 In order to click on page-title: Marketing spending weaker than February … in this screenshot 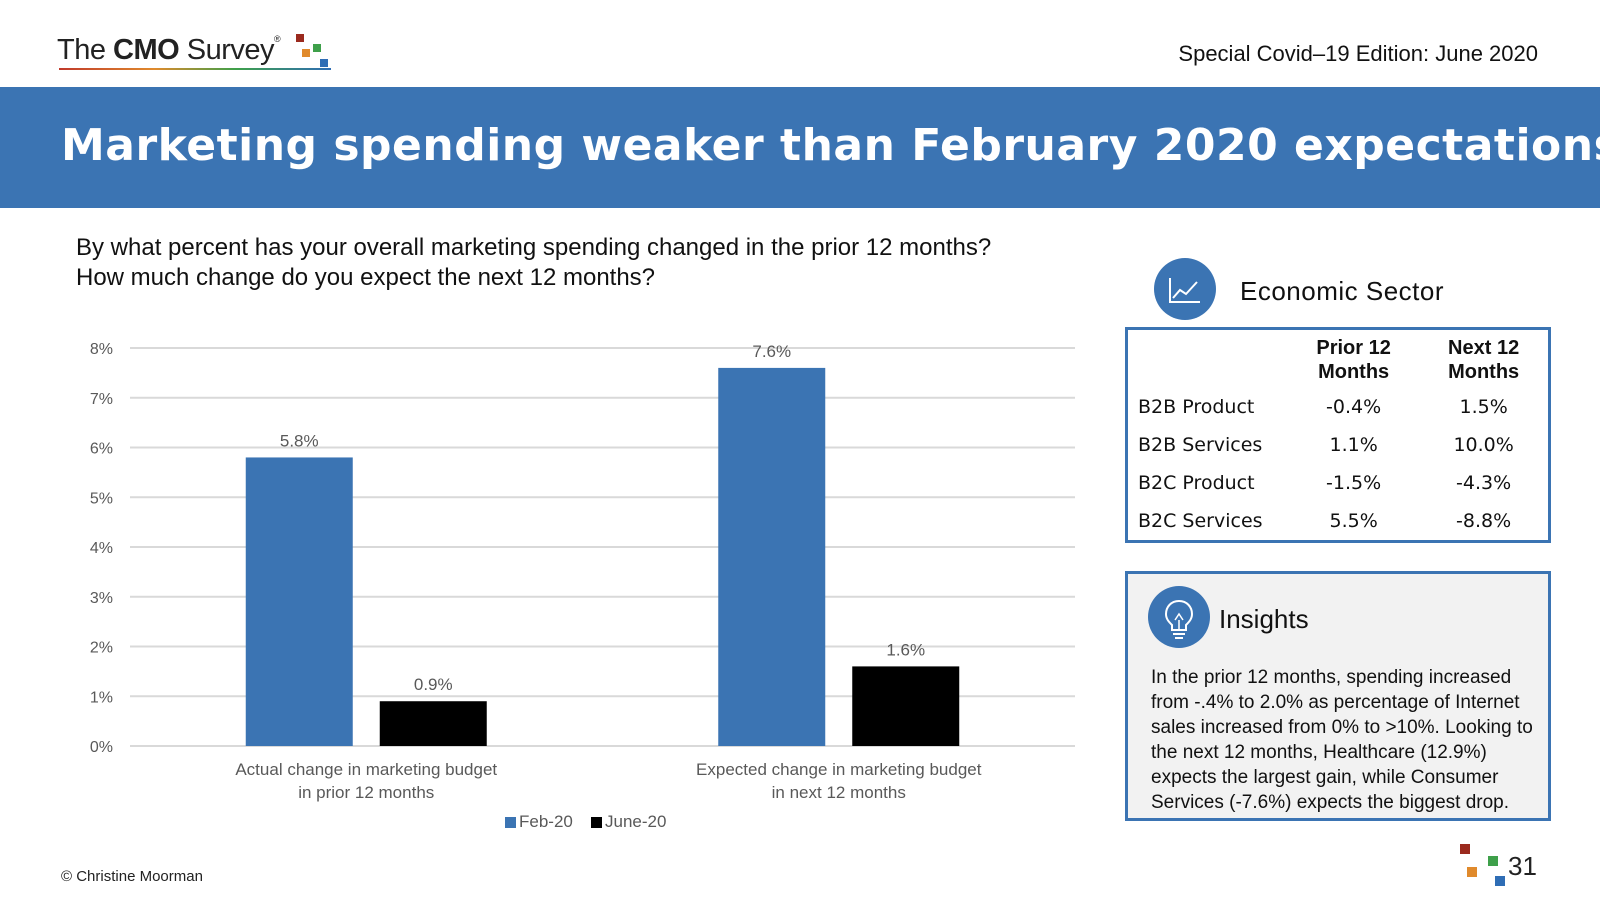, I will do `click(830, 145)`.